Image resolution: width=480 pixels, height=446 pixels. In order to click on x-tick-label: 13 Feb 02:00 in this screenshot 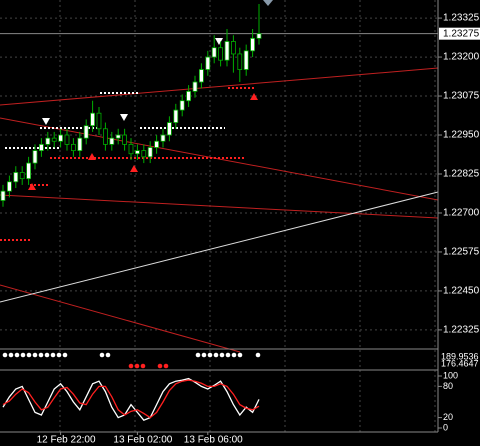, I will do `click(142, 440)`.